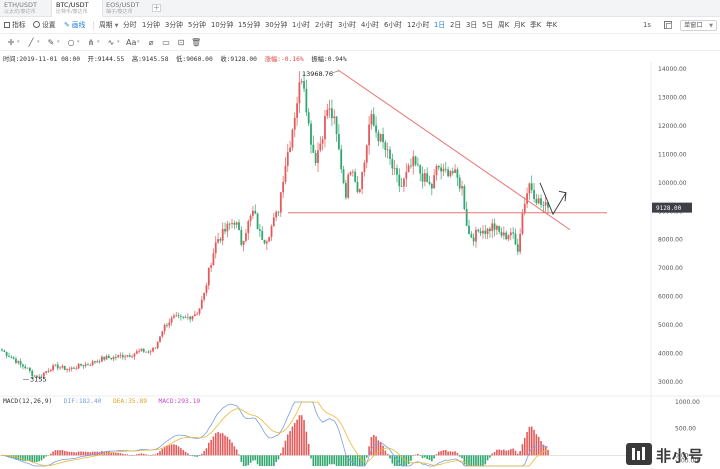  Describe the element at coordinates (552, 25) in the screenshot. I see `interval-20: 年K` at that location.